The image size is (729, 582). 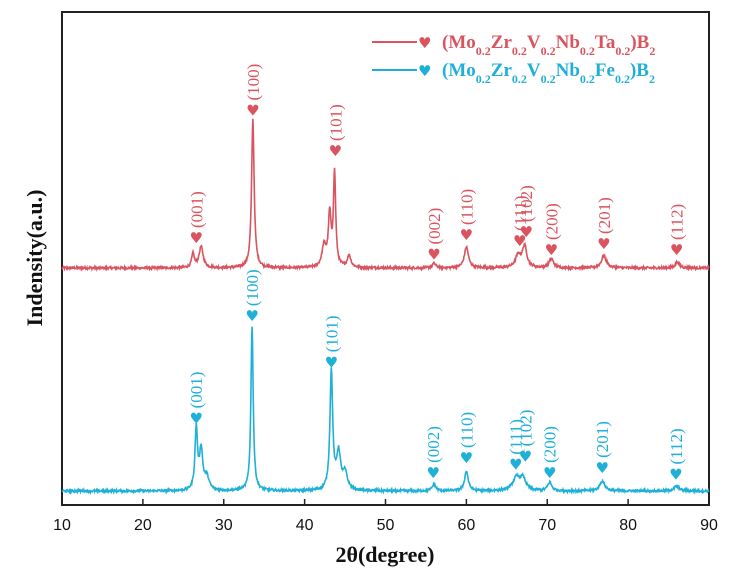 What do you see at coordinates (224, 525) in the screenshot?
I see `x-tick-label: 30` at bounding box center [224, 525].